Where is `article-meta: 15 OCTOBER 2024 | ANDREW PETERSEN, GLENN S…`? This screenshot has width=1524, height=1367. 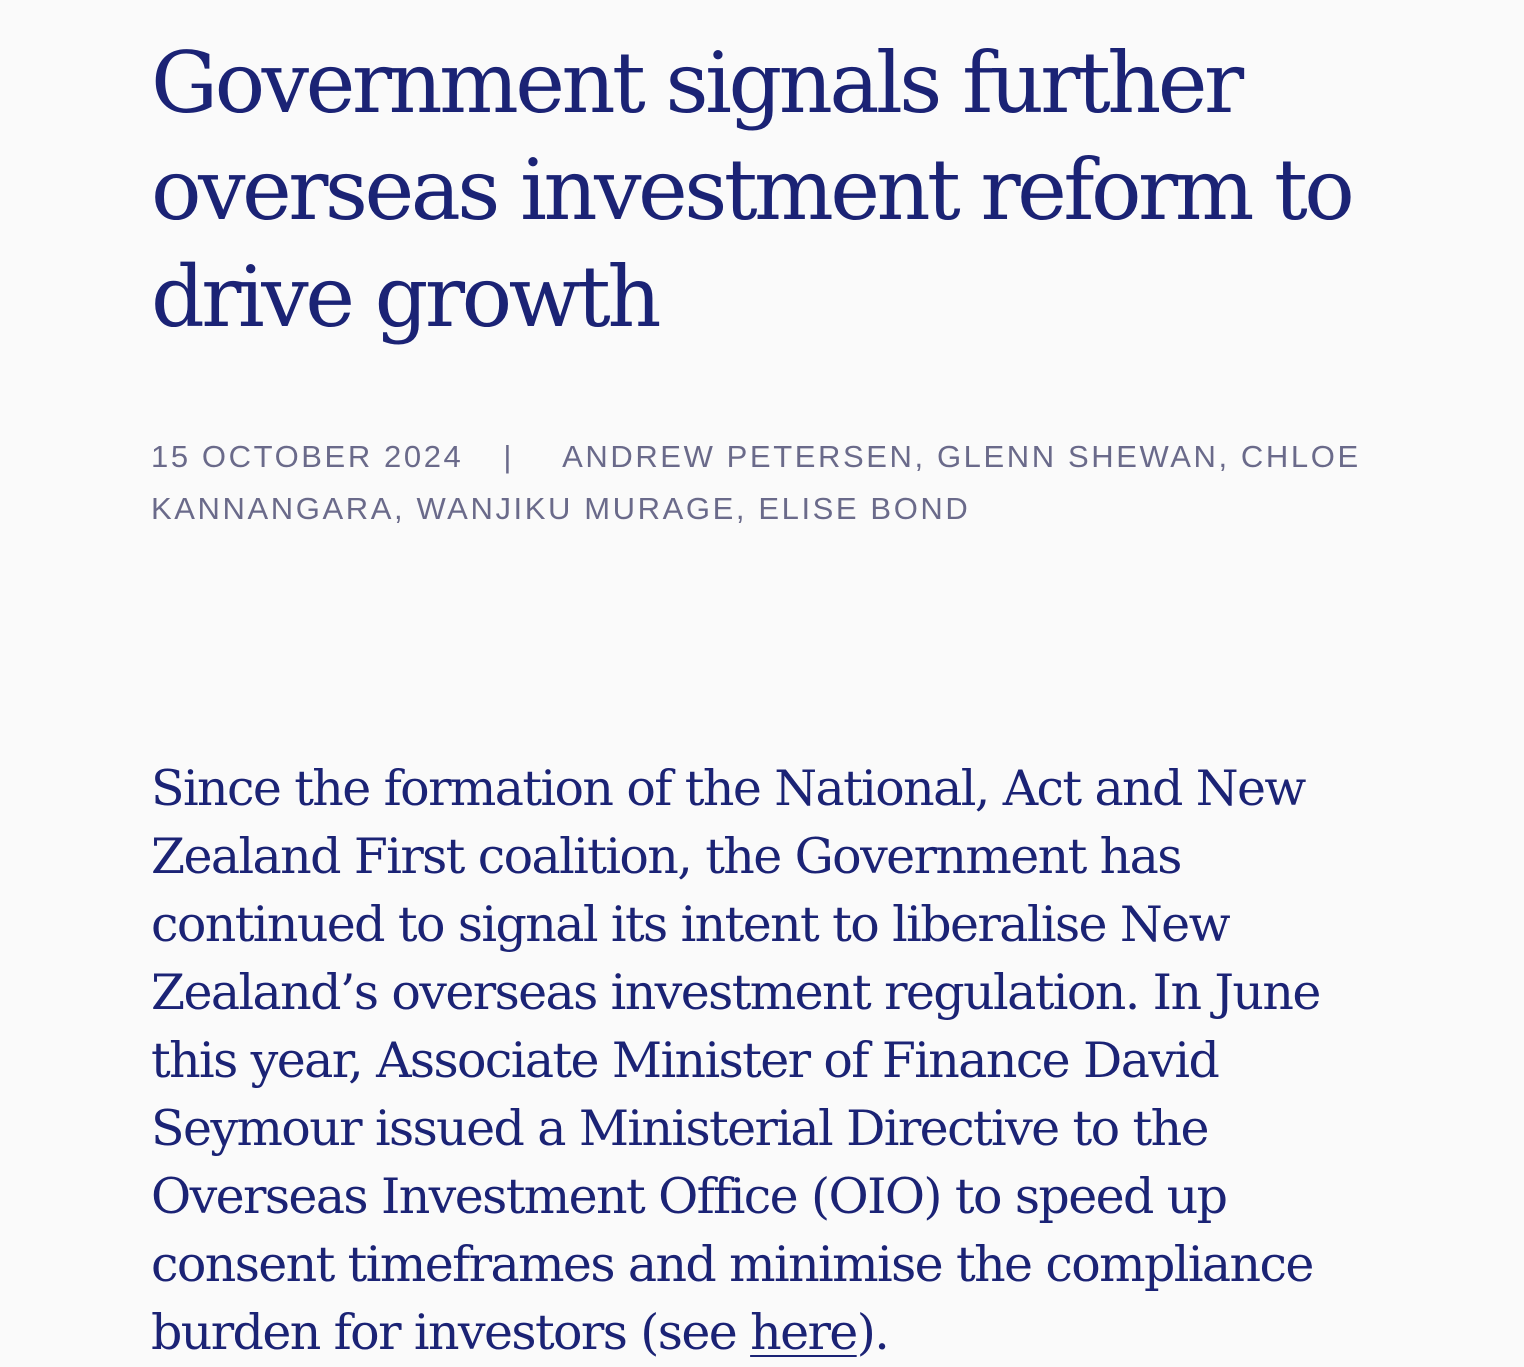 article-meta: 15 OCTOBER 2024 | ANDREW PETERSEN, GLENN S… is located at coordinates (761, 483).